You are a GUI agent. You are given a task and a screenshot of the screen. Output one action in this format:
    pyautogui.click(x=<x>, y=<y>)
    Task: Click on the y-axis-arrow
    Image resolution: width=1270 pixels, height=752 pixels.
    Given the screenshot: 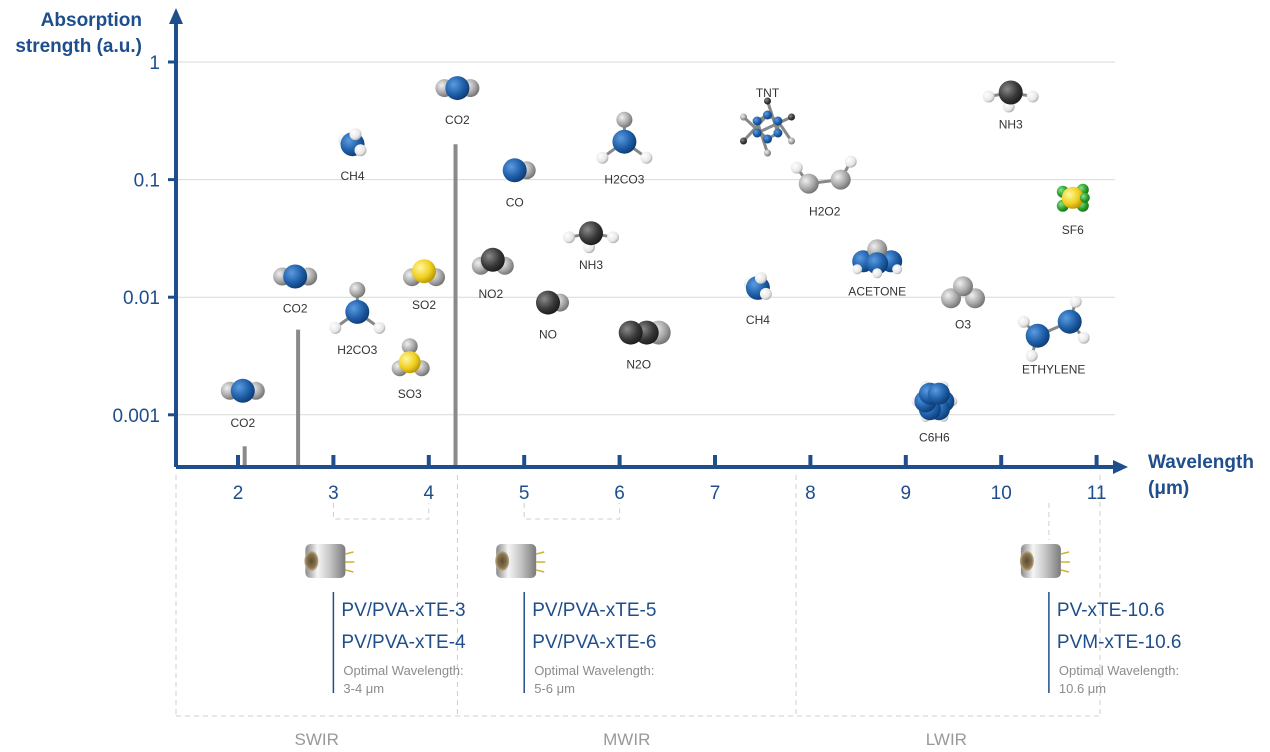 What is the action you would take?
    pyautogui.click(x=176, y=16)
    